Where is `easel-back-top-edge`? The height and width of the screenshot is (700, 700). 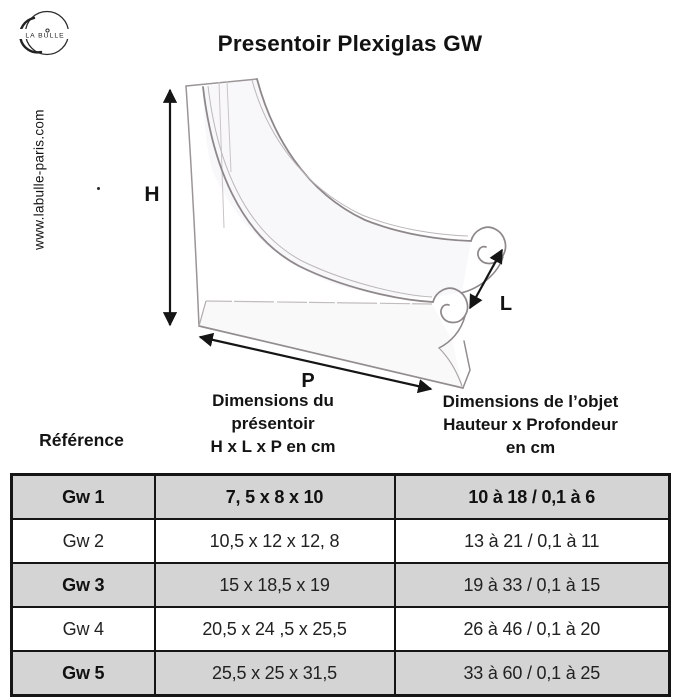
easel-back-top-edge is located at coordinates (221, 82).